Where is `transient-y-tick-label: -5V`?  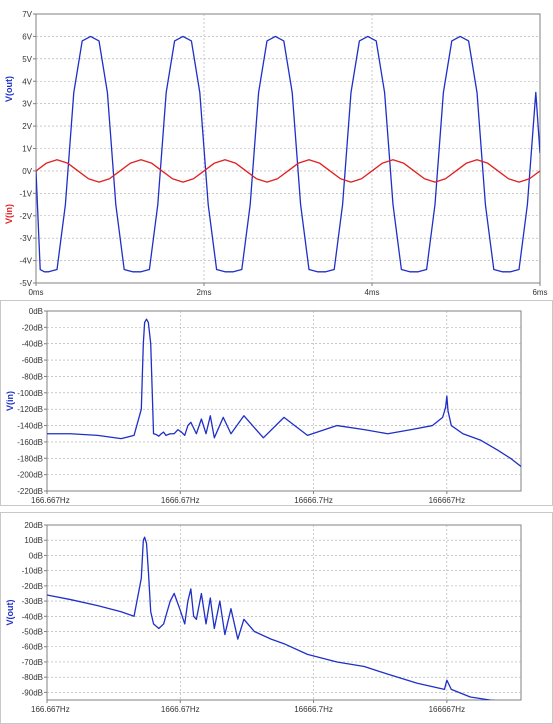
transient-y-tick-label: -5V is located at coordinates (26, 283).